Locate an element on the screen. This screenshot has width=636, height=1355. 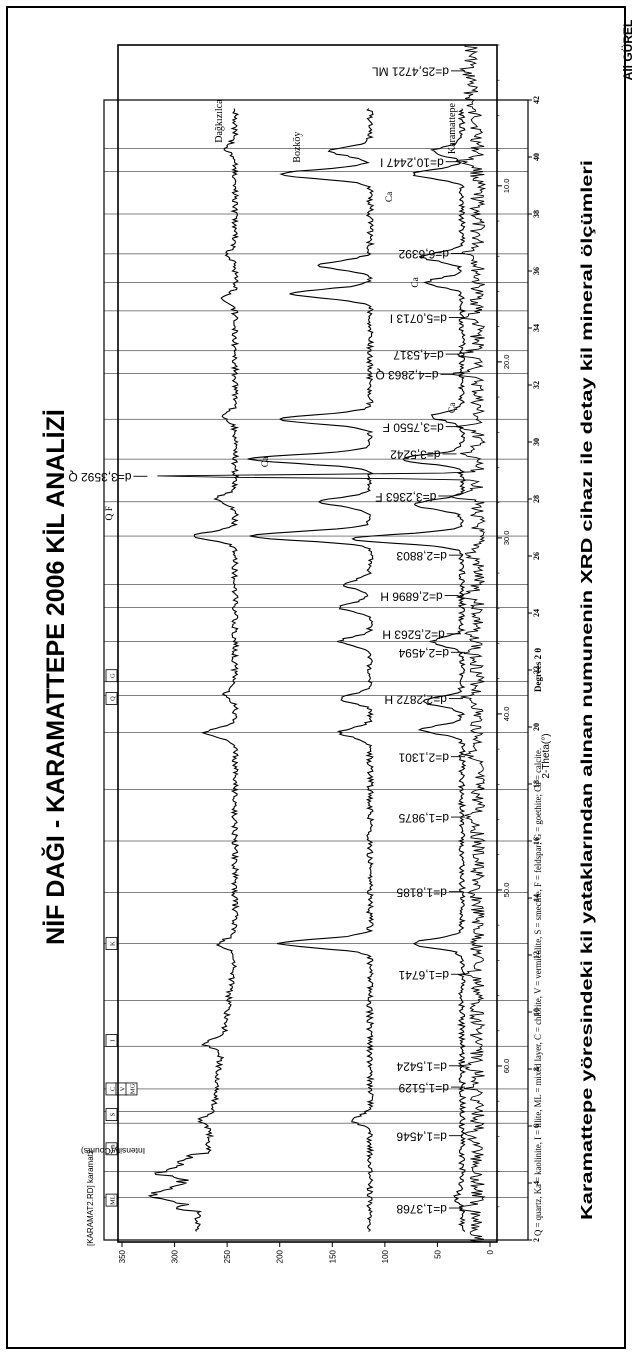
mineral-box-label: MG is located at coordinates (133, 1088).